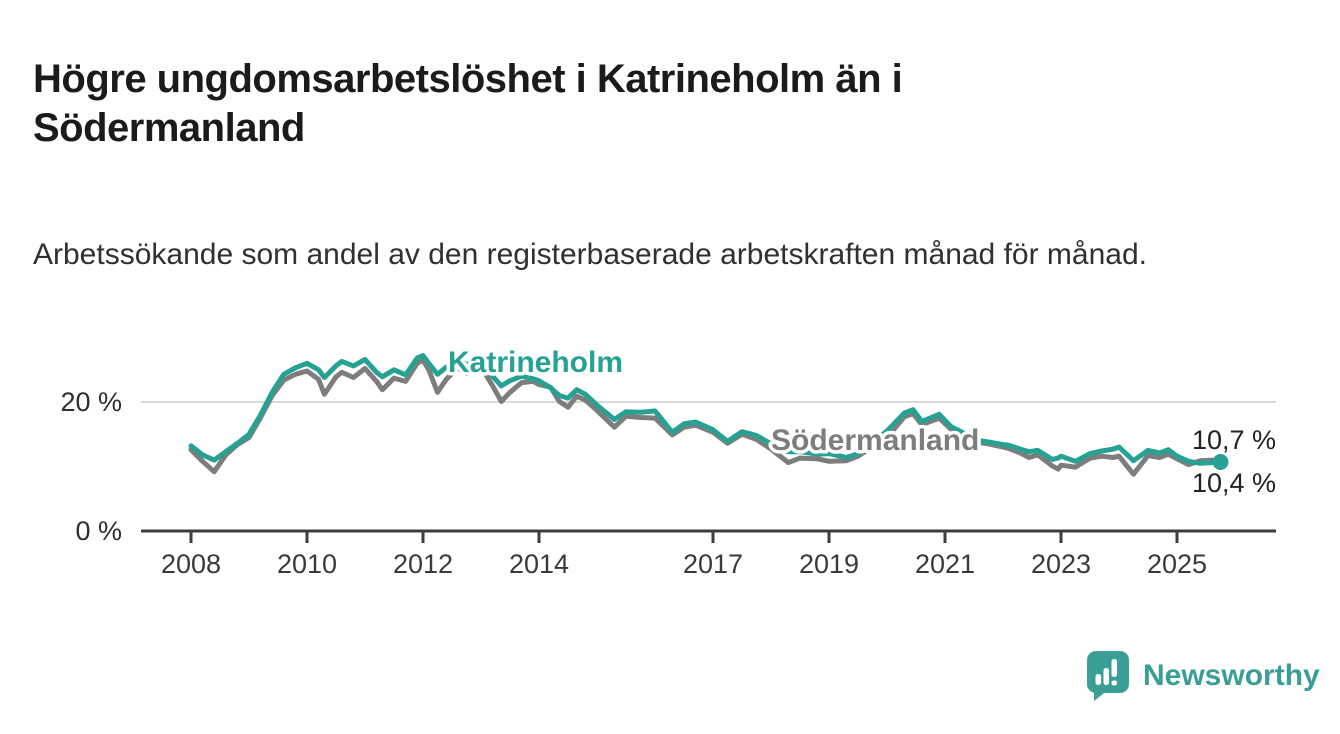 Image resolution: width=1340 pixels, height=734 pixels. What do you see at coordinates (945, 564) in the screenshot?
I see `x-tick-label: 2021` at bounding box center [945, 564].